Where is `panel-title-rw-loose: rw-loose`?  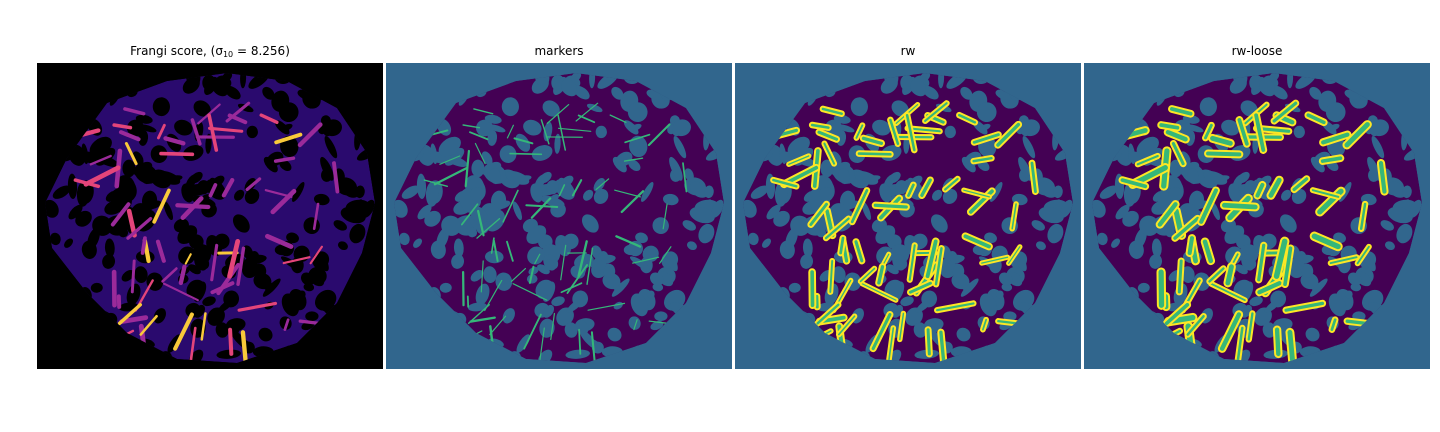 panel-title-rw-loose: rw-loose is located at coordinates (1257, 51).